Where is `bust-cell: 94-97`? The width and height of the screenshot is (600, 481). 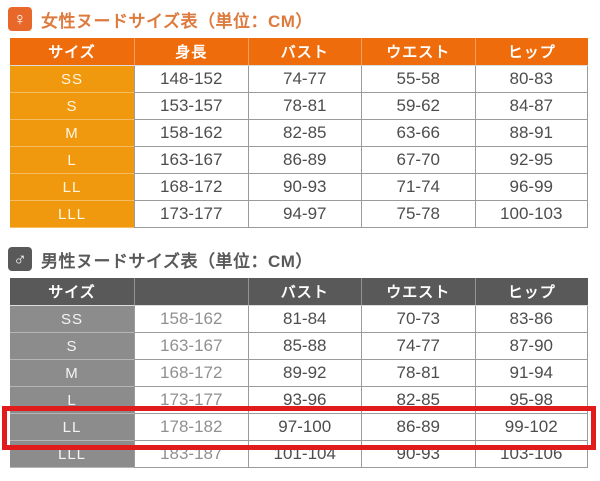
bust-cell: 94-97 is located at coordinates (304, 214).